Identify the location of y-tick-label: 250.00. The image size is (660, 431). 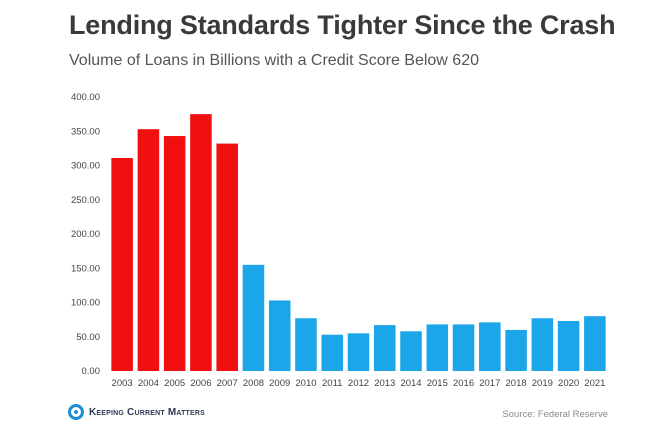
(85, 200).